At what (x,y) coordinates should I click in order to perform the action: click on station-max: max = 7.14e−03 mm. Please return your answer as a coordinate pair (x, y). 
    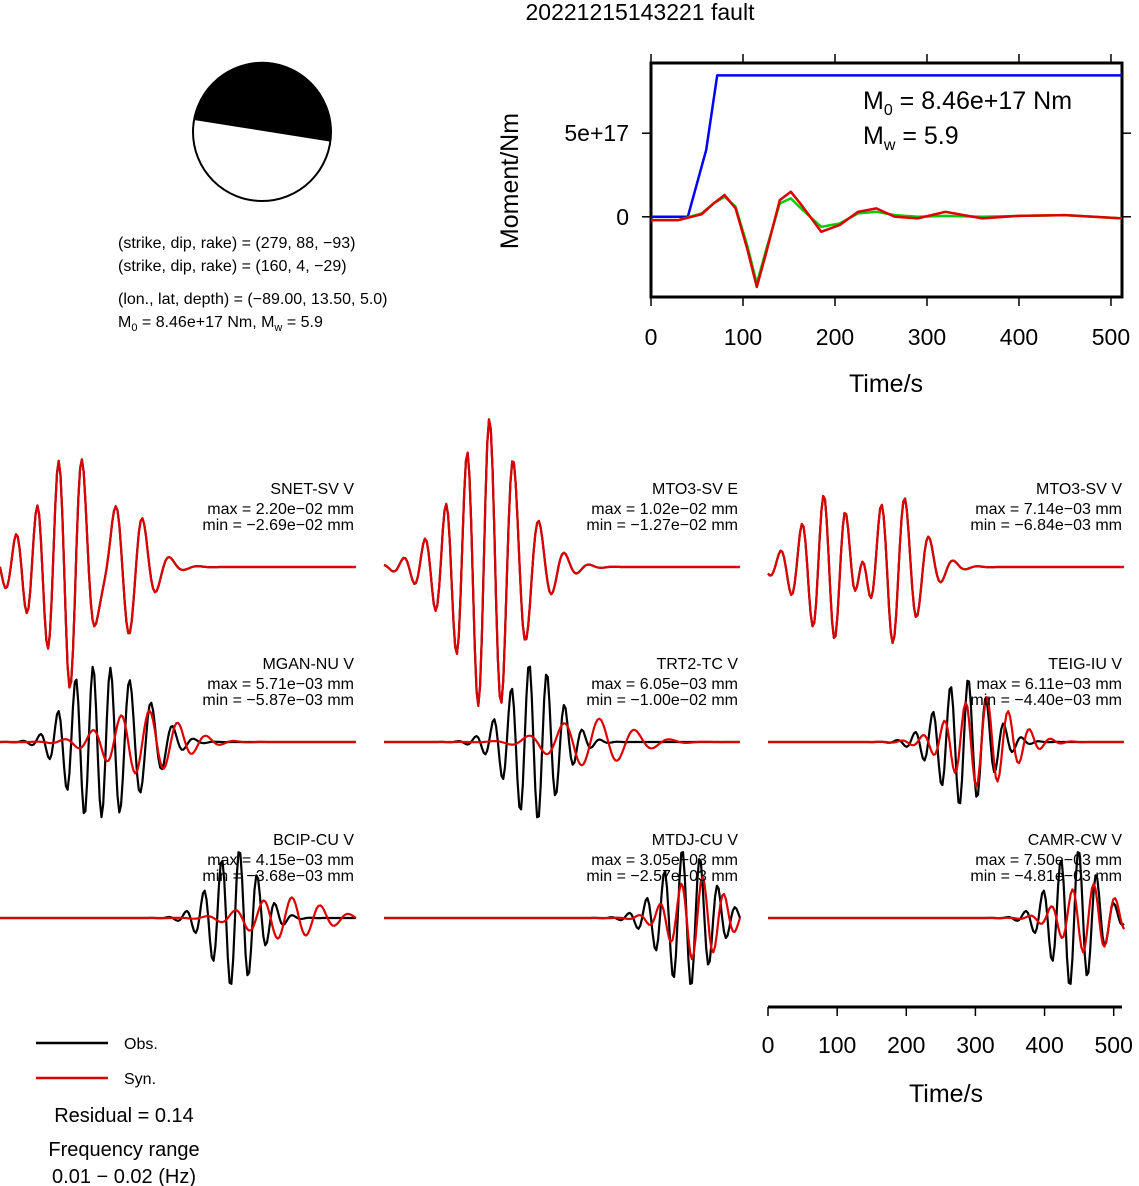
    Looking at the image, I should click on (1048, 509).